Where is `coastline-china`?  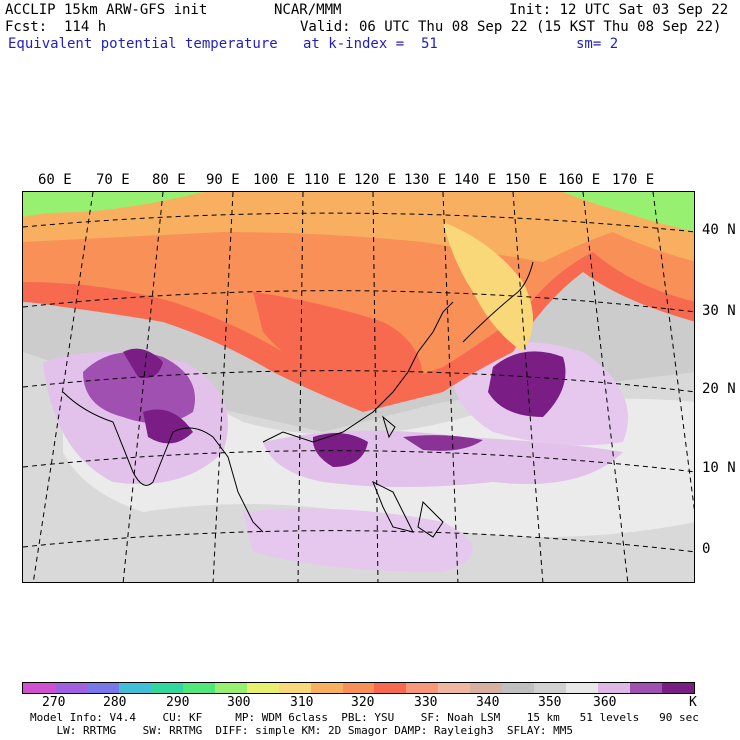 coastline-china is located at coordinates (358, 372).